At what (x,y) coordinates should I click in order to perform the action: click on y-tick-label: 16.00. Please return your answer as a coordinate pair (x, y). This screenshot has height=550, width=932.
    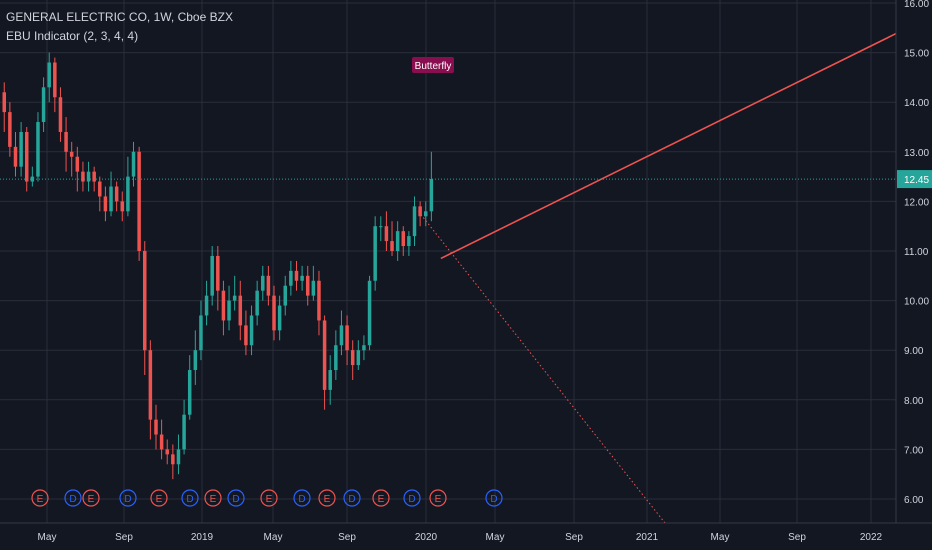
    Looking at the image, I should click on (916, 5).